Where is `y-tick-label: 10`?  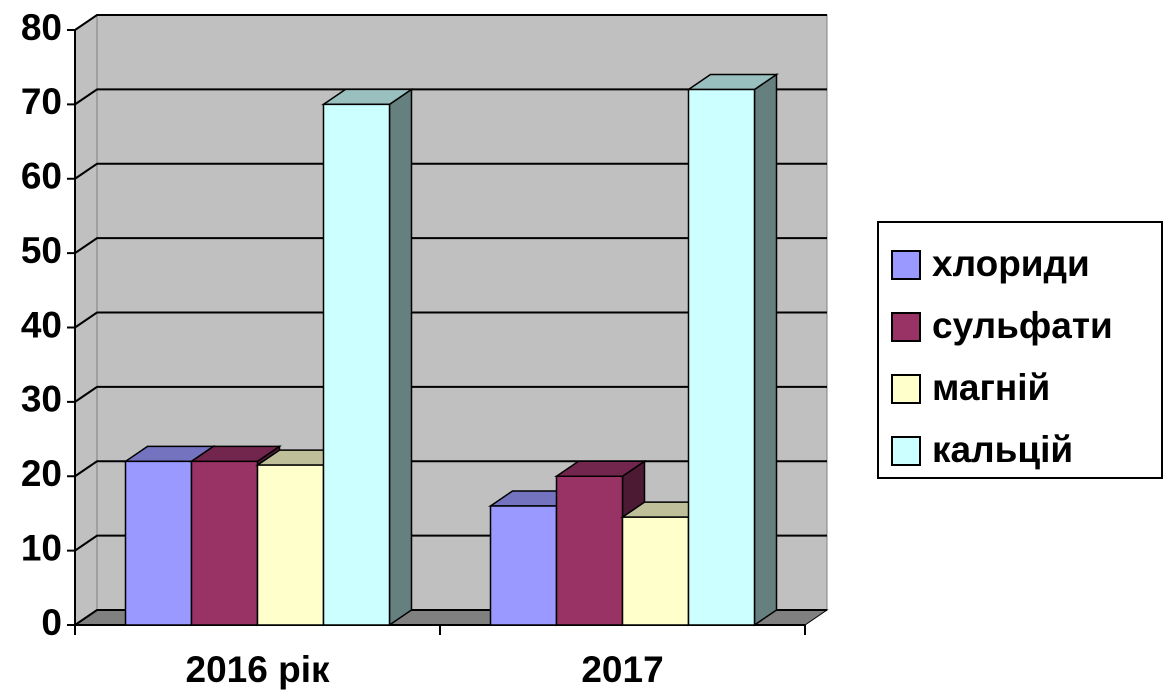
y-tick-label: 10 is located at coordinates (41, 547).